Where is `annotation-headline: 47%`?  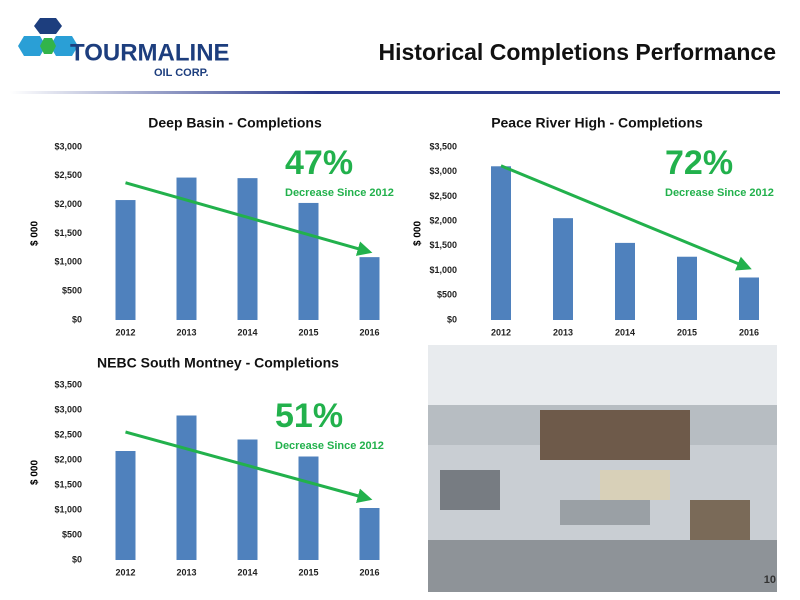 annotation-headline: 47% is located at coordinates (319, 163).